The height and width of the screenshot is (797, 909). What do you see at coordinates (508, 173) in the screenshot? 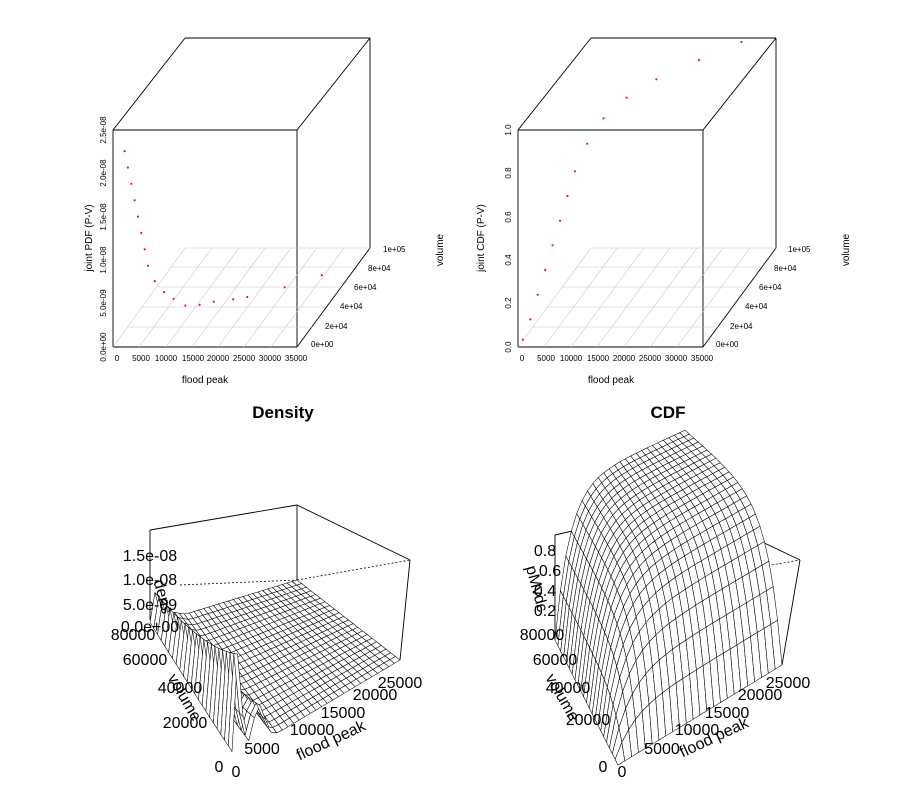
I see `cdf-ztick: 0.8` at bounding box center [508, 173].